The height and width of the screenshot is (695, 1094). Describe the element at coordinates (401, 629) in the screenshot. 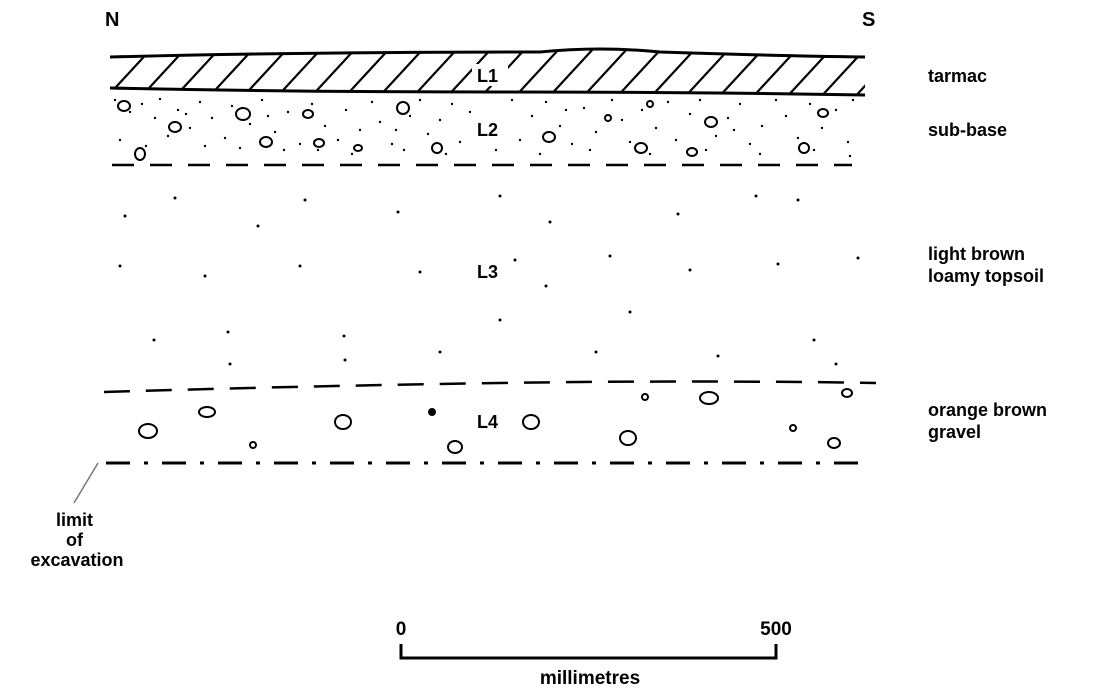

I see `scale-start-label: 0` at that location.